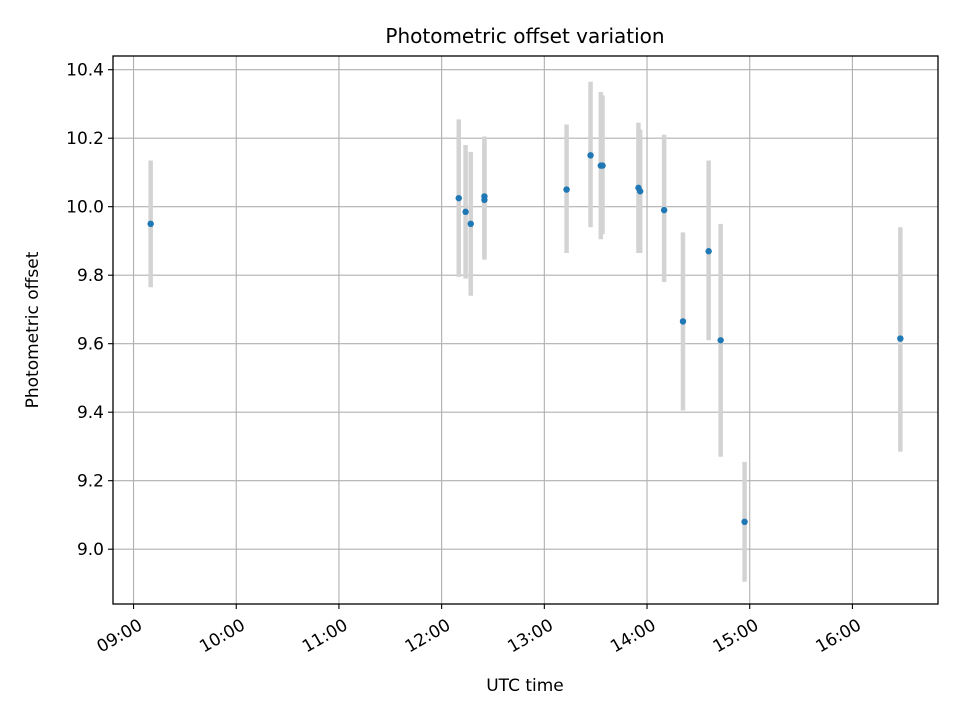 This screenshot has width=960, height=725. I want to click on y-tick-label: 9.4, so click(90, 413).